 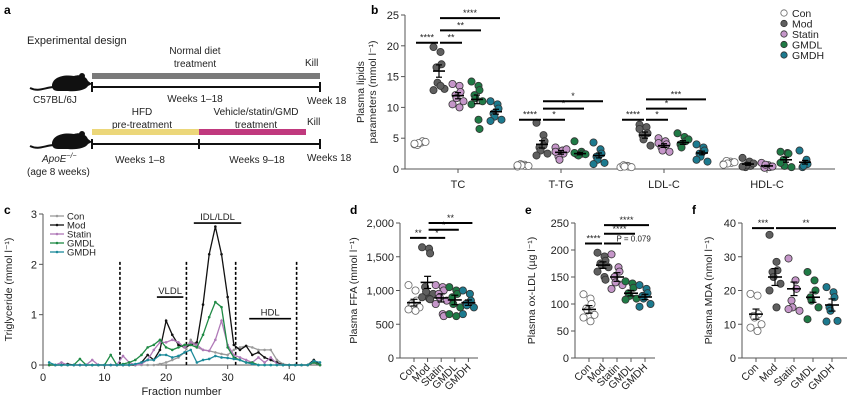 What do you see at coordinates (730, 292) in the screenshot?
I see `y-tick-label: 20` at bounding box center [730, 292].